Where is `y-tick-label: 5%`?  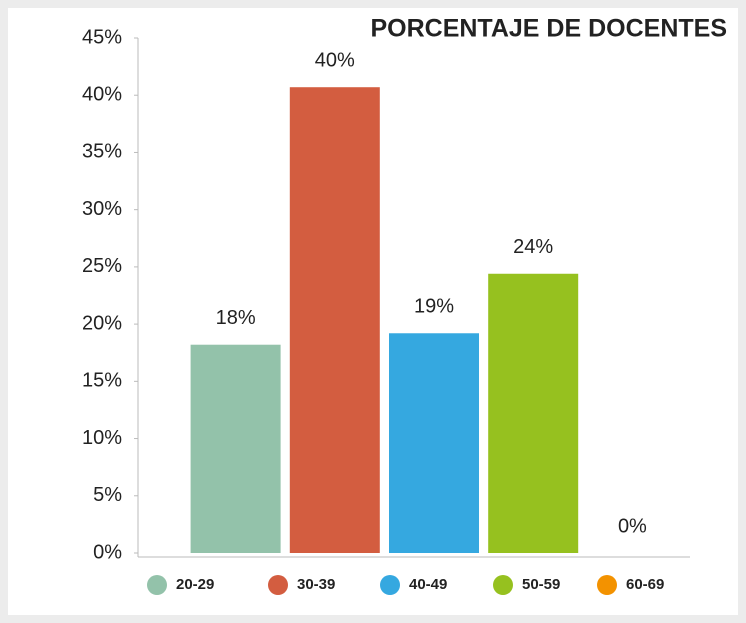 y-tick-label: 5% is located at coordinates (107, 495).